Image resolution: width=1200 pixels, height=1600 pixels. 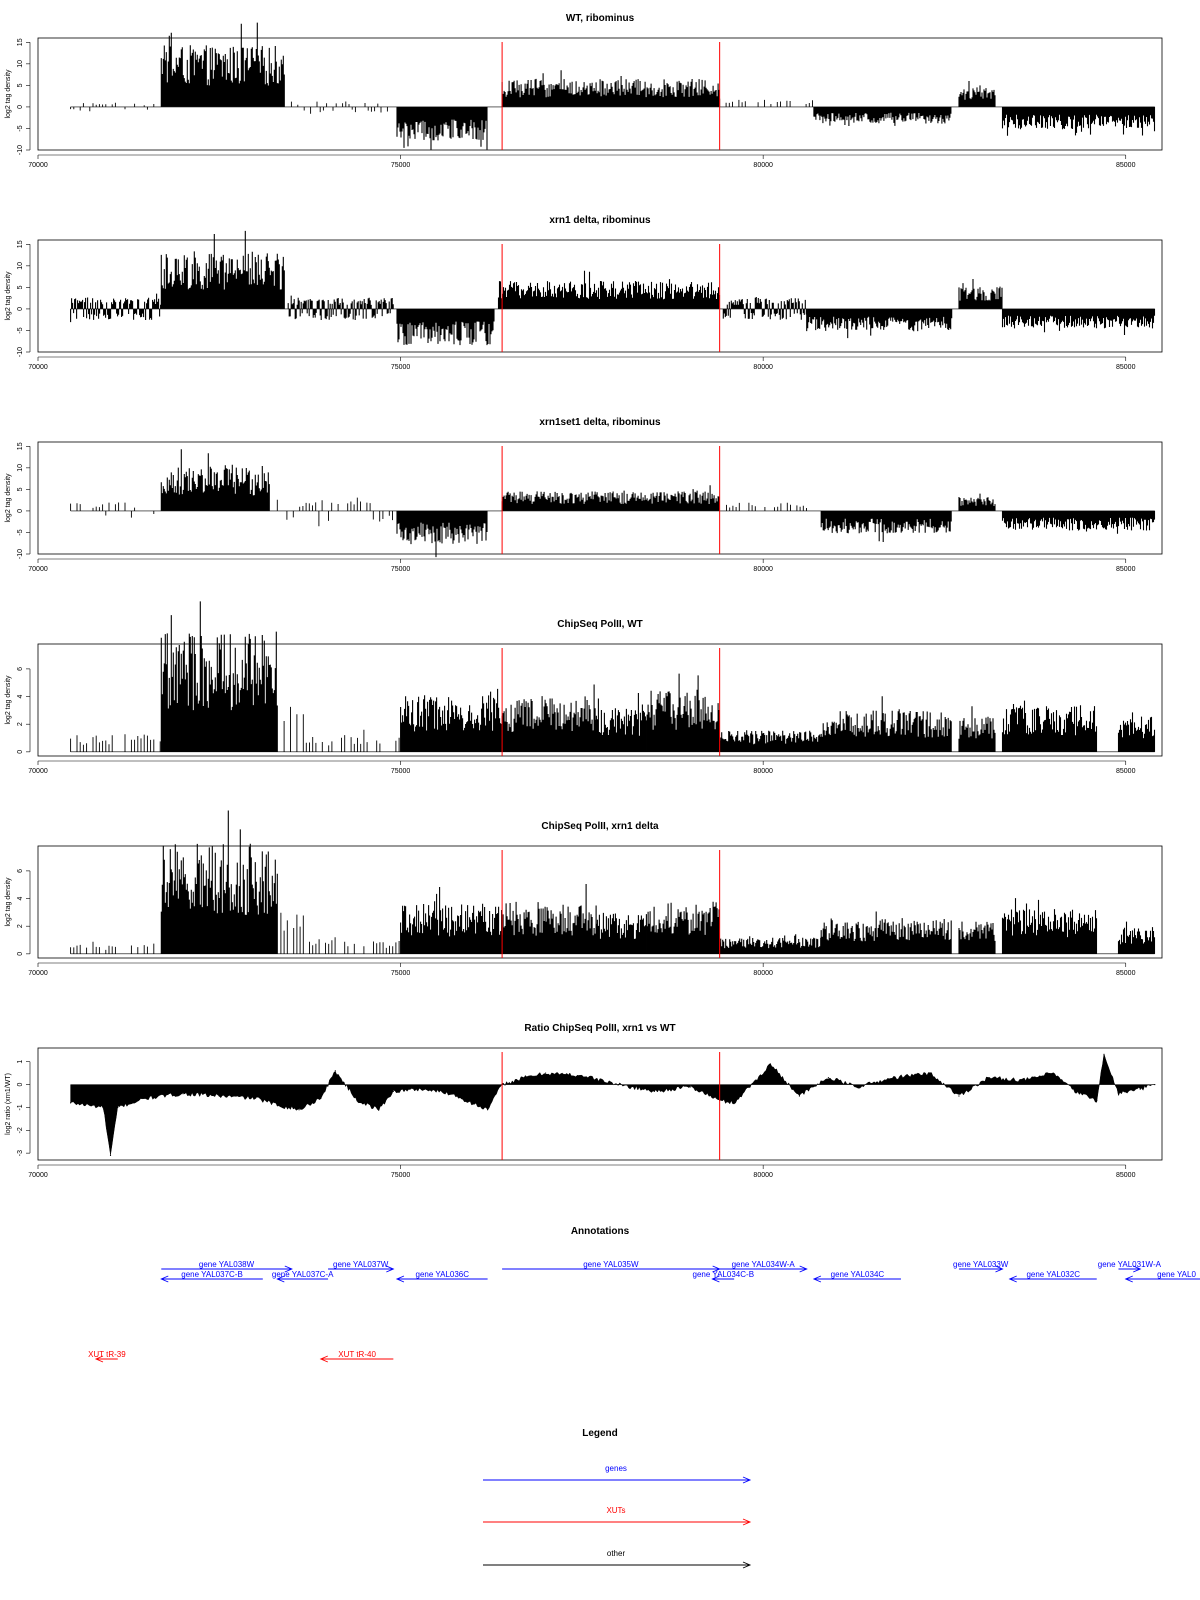 I want to click on legend-item-genes: genes, so click(x=617, y=1474).